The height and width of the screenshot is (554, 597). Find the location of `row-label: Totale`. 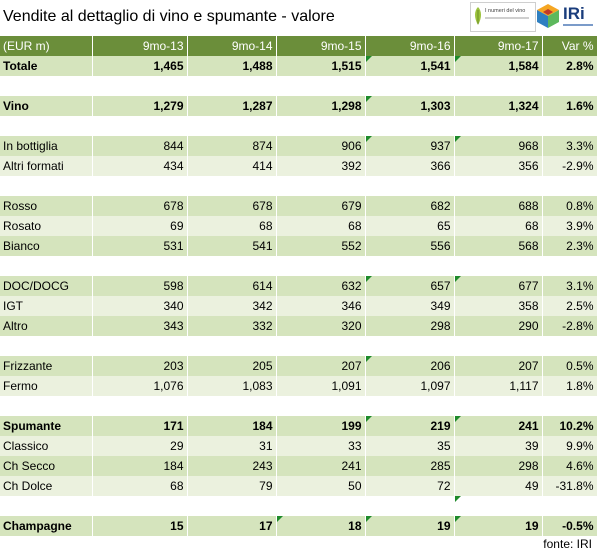

row-label: Totale is located at coordinates (46, 66).